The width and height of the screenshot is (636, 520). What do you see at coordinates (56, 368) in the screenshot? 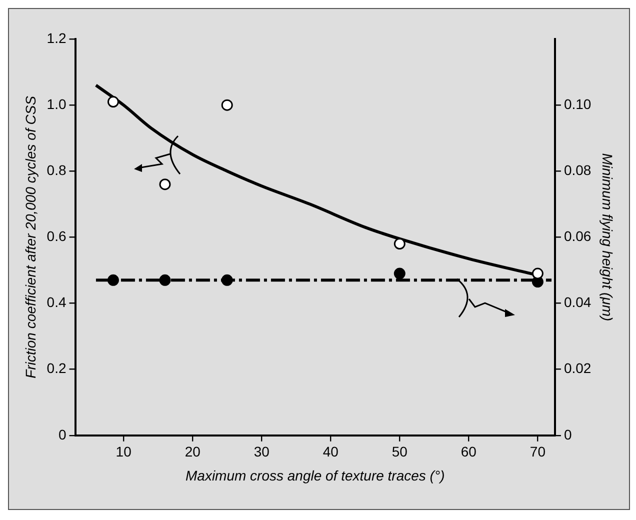
I see `y-tick-label: 0.2` at bounding box center [56, 368].